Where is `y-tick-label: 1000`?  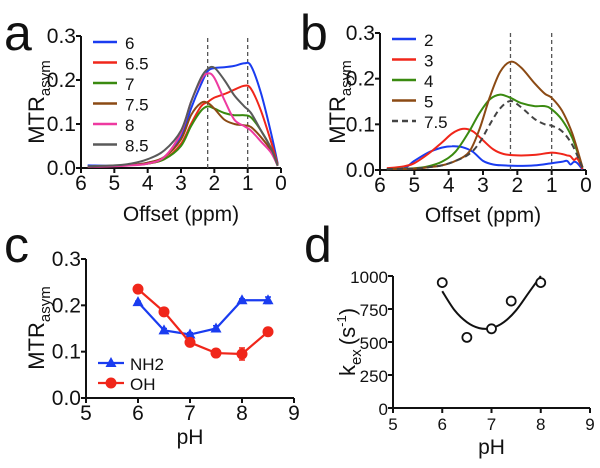
y-tick-label: 1000 is located at coordinates (369, 277).